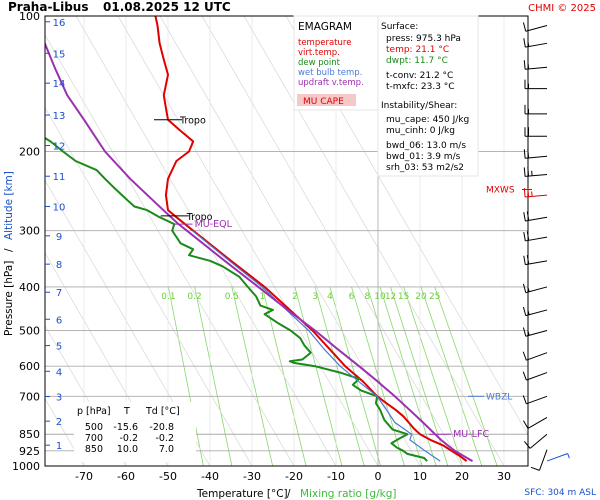  What do you see at coordinates (199, 217) in the screenshot?
I see `tropopause-2-label: Tropo` at bounding box center [199, 217].